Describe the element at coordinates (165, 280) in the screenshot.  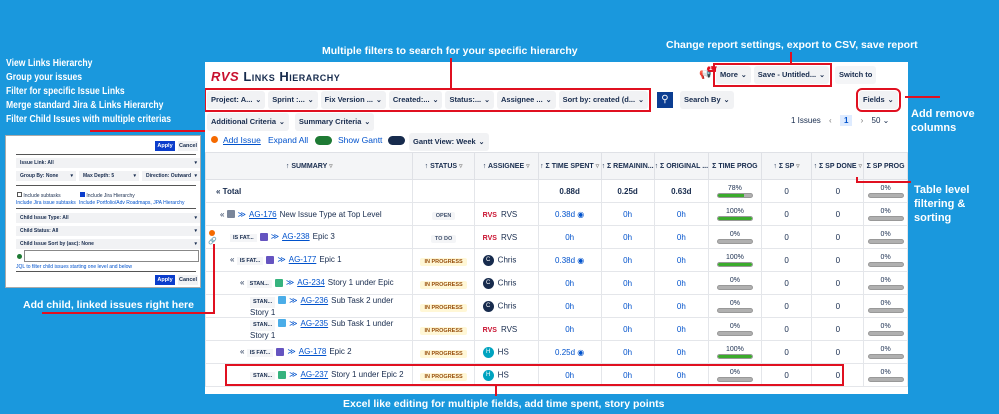
I see `apply-button-bottom: Apply` at that location.